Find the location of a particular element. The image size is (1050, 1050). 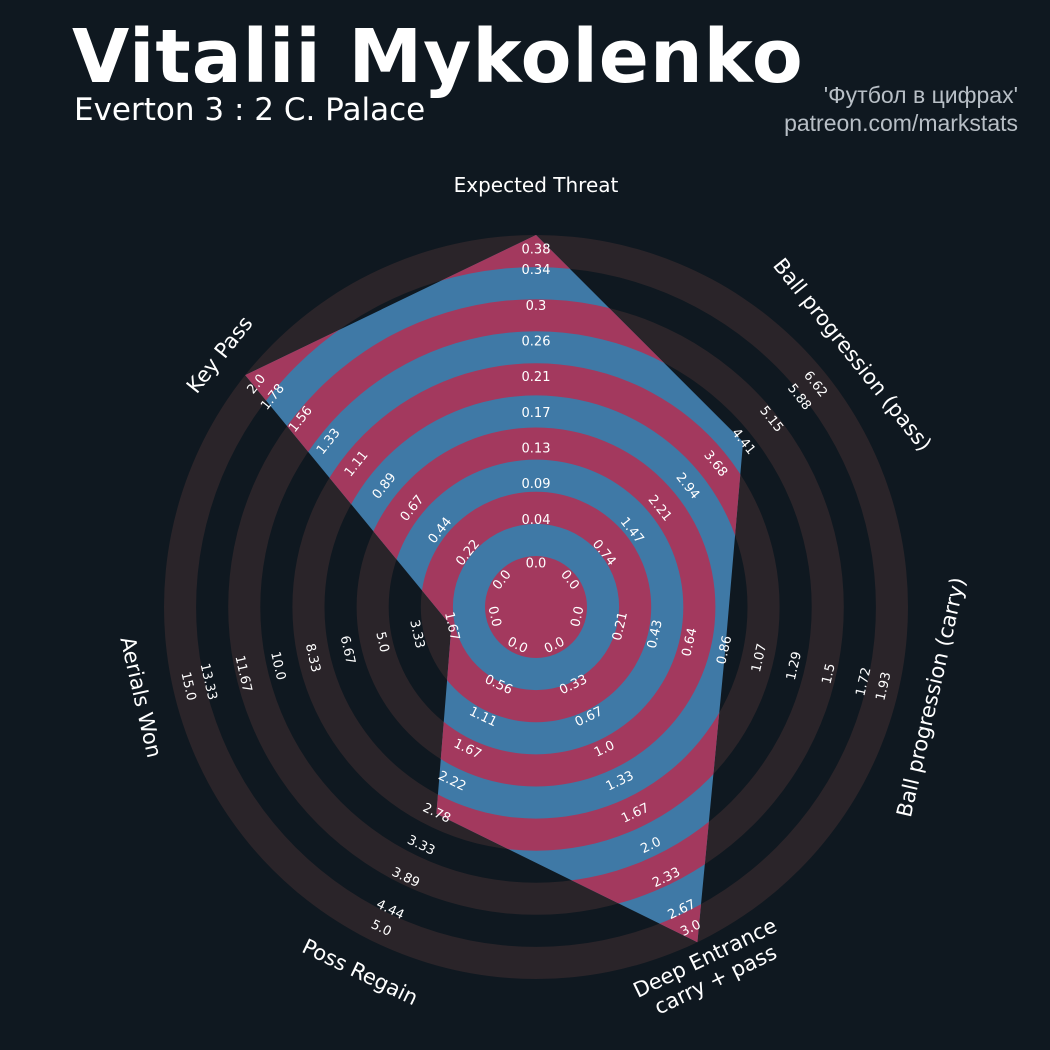

tick-label: 0.17 is located at coordinates (536, 413).